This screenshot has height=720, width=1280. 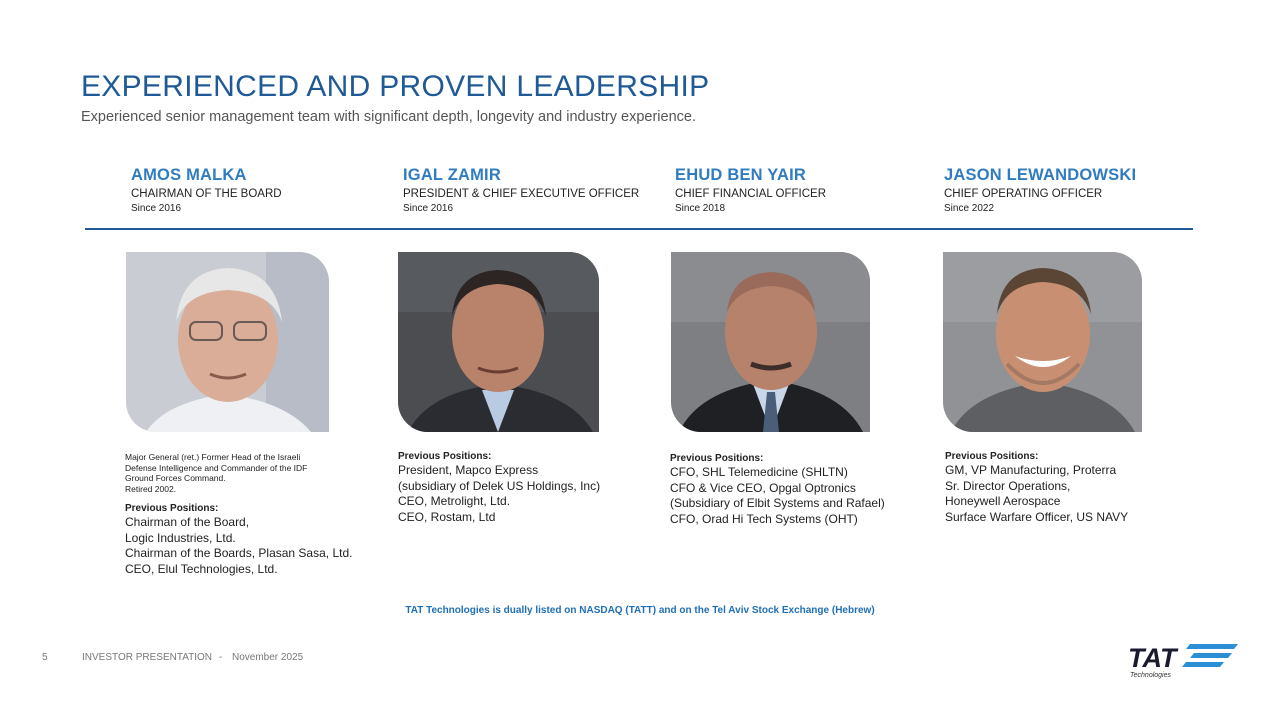 I want to click on logo-tagline: Technologies, so click(x=1150, y=675).